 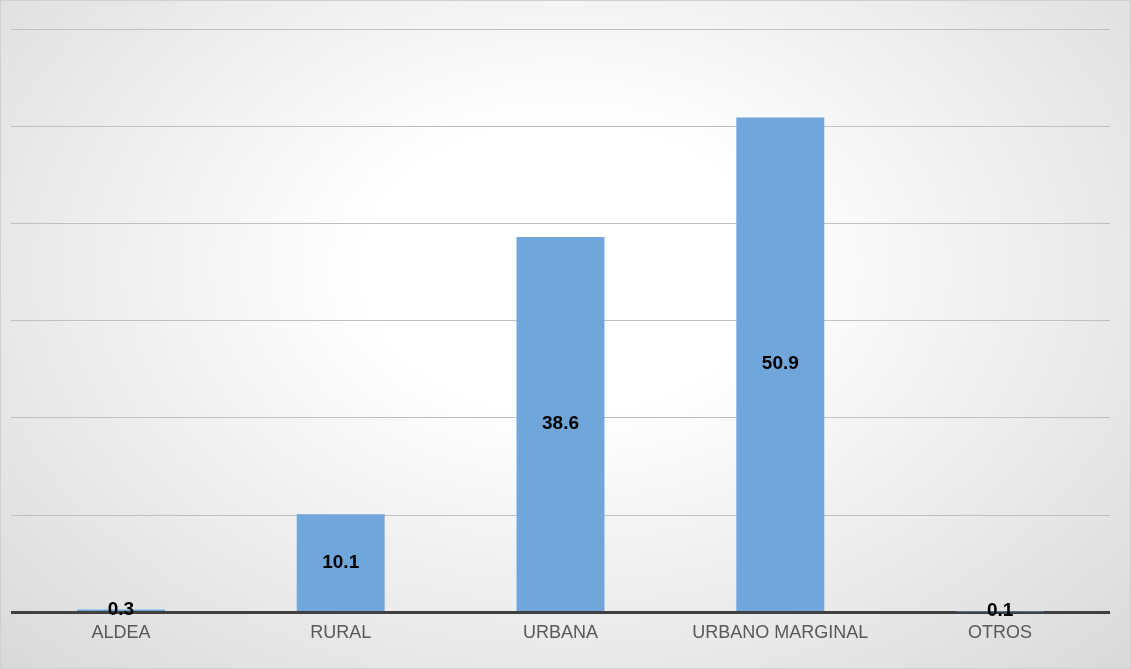 I want to click on x-tick-label: URBANA, so click(x=560, y=632).